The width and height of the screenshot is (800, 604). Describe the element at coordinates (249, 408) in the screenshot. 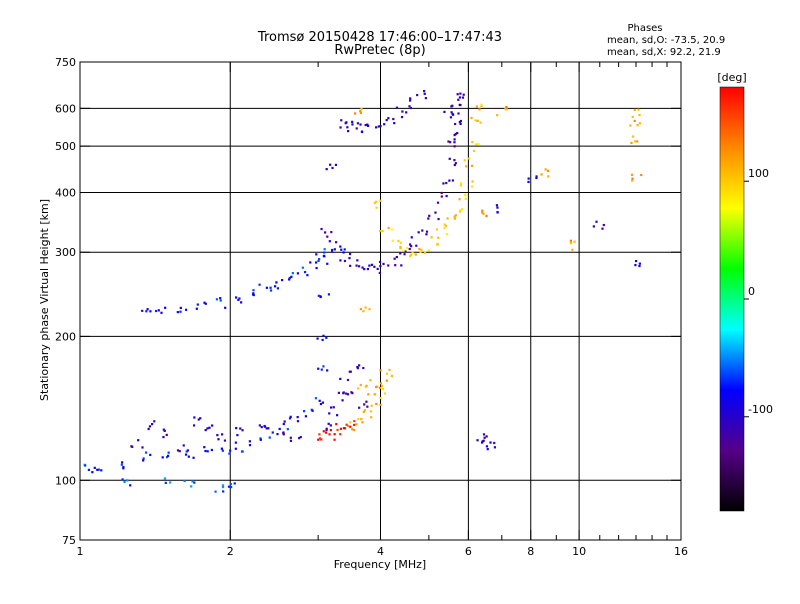

I see `trace-e-region-scatter` at that location.